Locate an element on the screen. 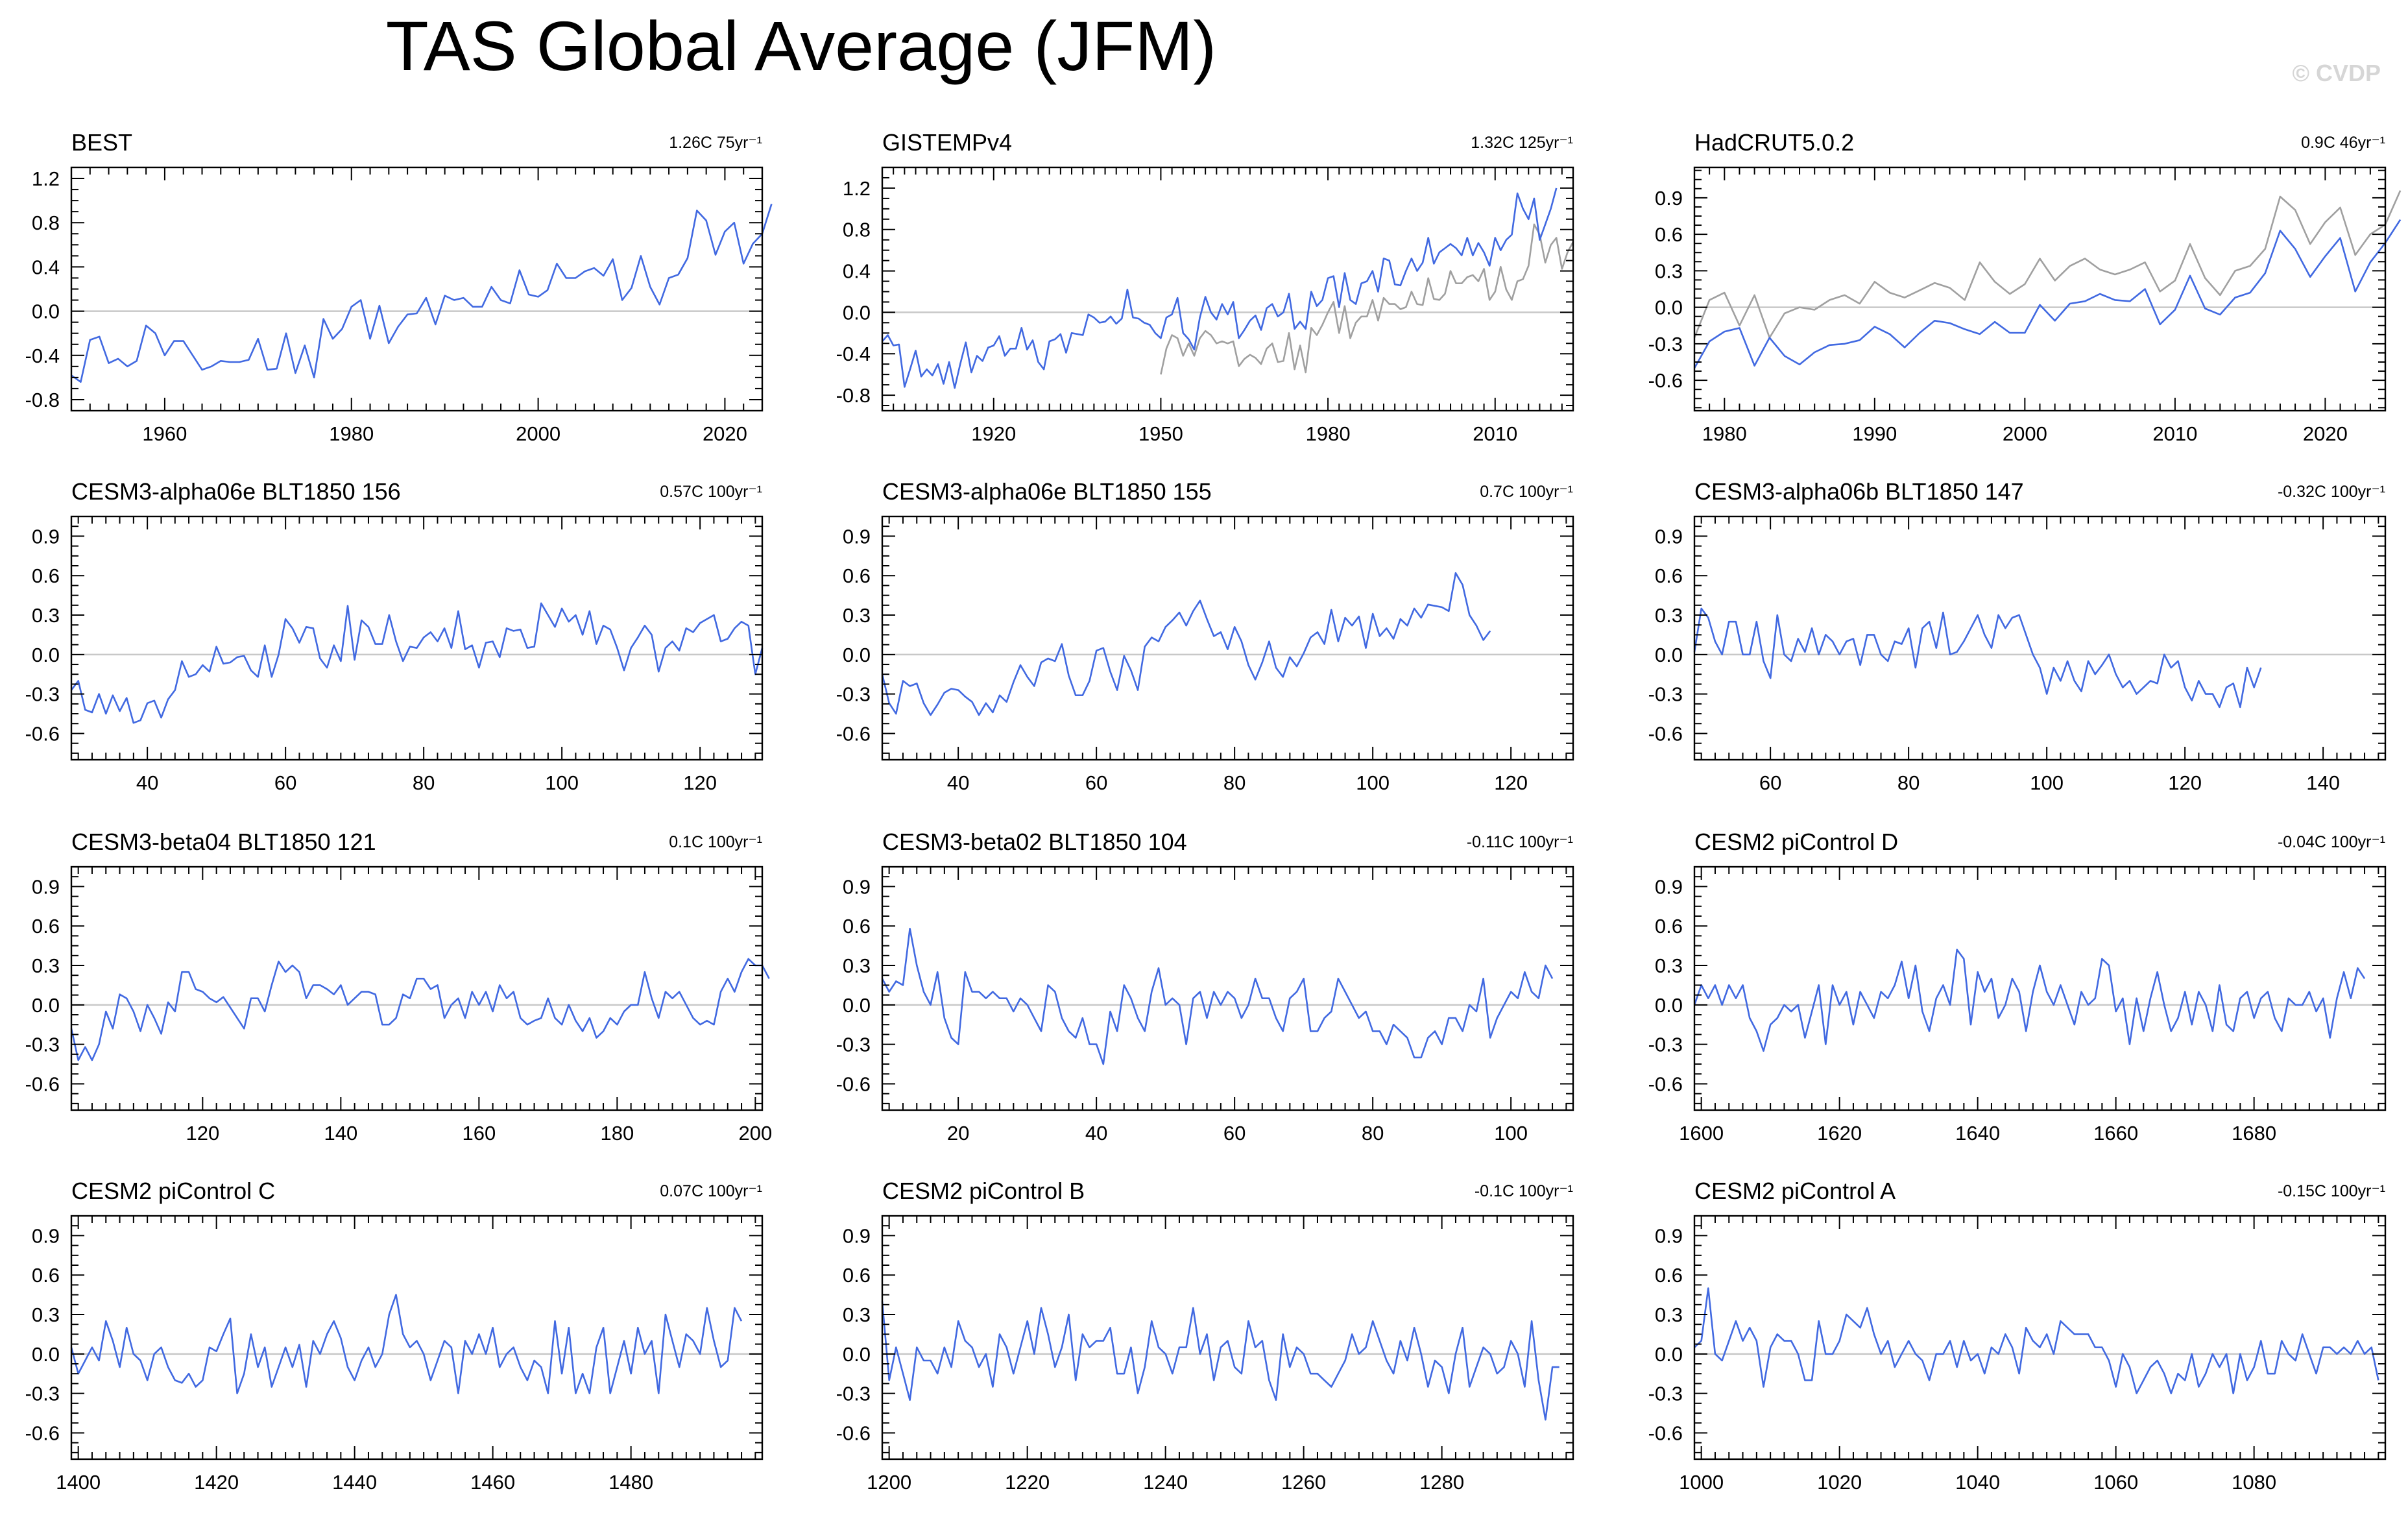 The image size is (2408, 1526). x-tick-label: 1060 is located at coordinates (2115, 1483).